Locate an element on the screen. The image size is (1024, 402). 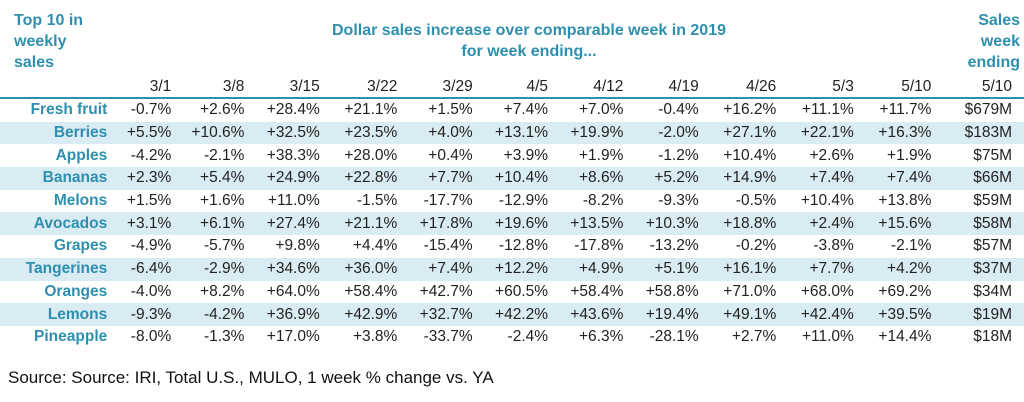
value-cell: +3.9% is located at coordinates (526, 155).